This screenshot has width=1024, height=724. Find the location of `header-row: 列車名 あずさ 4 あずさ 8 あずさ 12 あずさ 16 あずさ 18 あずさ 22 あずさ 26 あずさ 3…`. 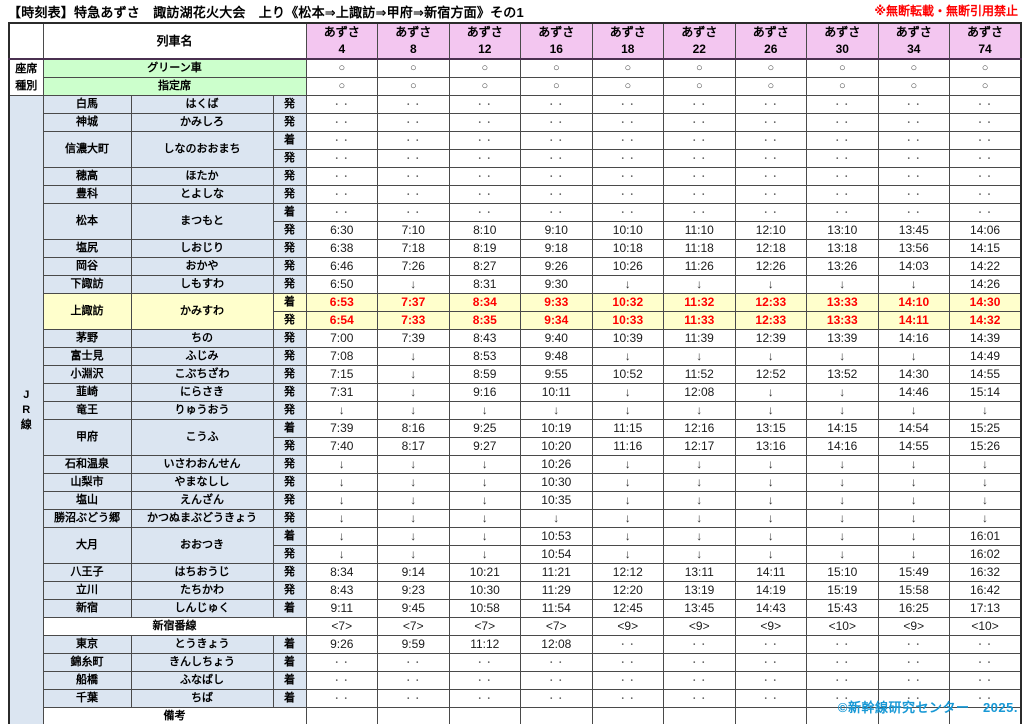

header-row: 列車名 あずさ 4 あずさ 8 あずさ 12 あずさ 16 あずさ 18 あずさ 22 あずさ 26 あずさ 3… is located at coordinates (515, 41).